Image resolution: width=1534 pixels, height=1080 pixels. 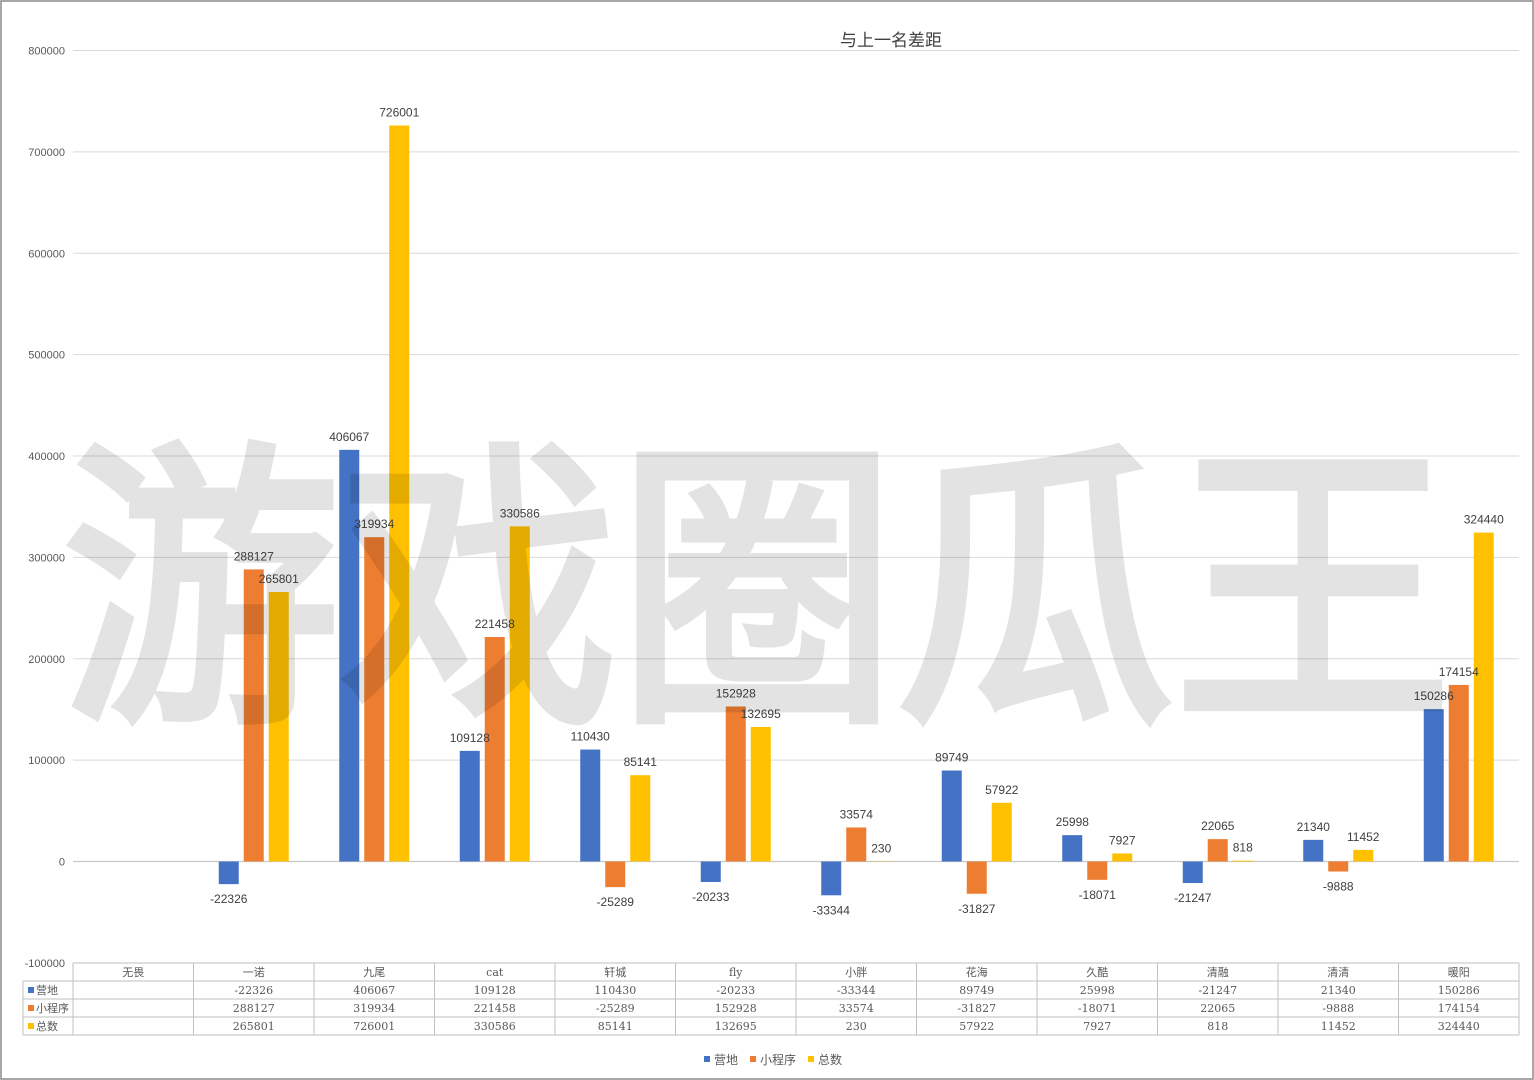 What do you see at coordinates (1097, 1026) in the screenshot?
I see `table-cell: 7927` at bounding box center [1097, 1026].